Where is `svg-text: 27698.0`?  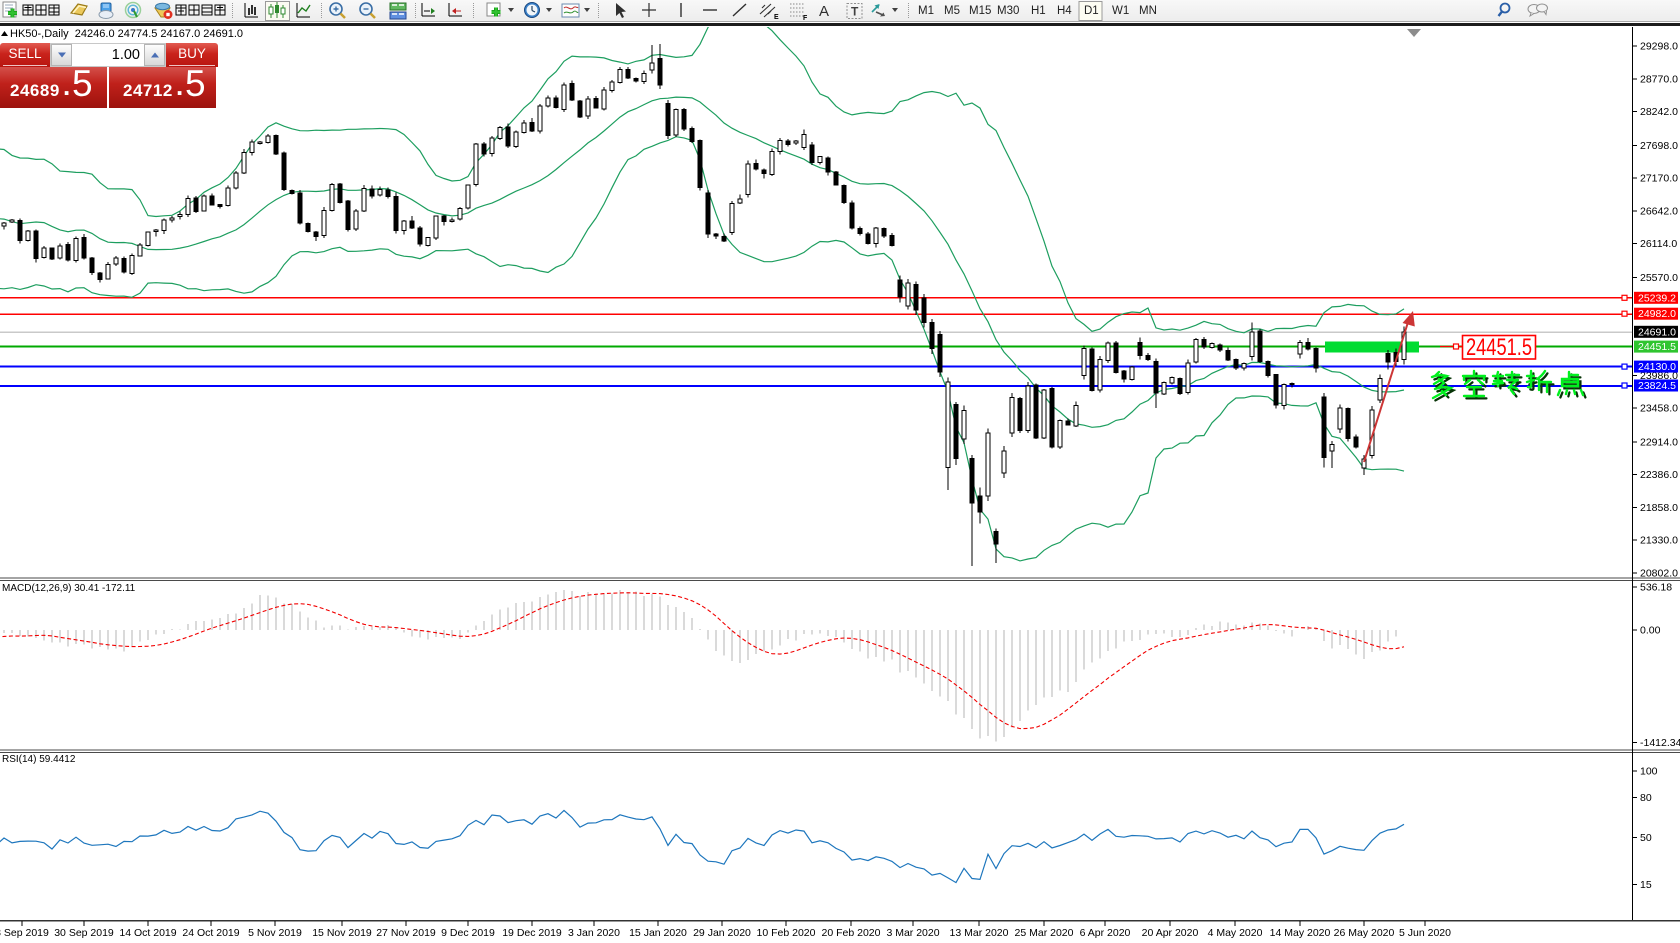
svg-text: 27698.0 is located at coordinates (1659, 146).